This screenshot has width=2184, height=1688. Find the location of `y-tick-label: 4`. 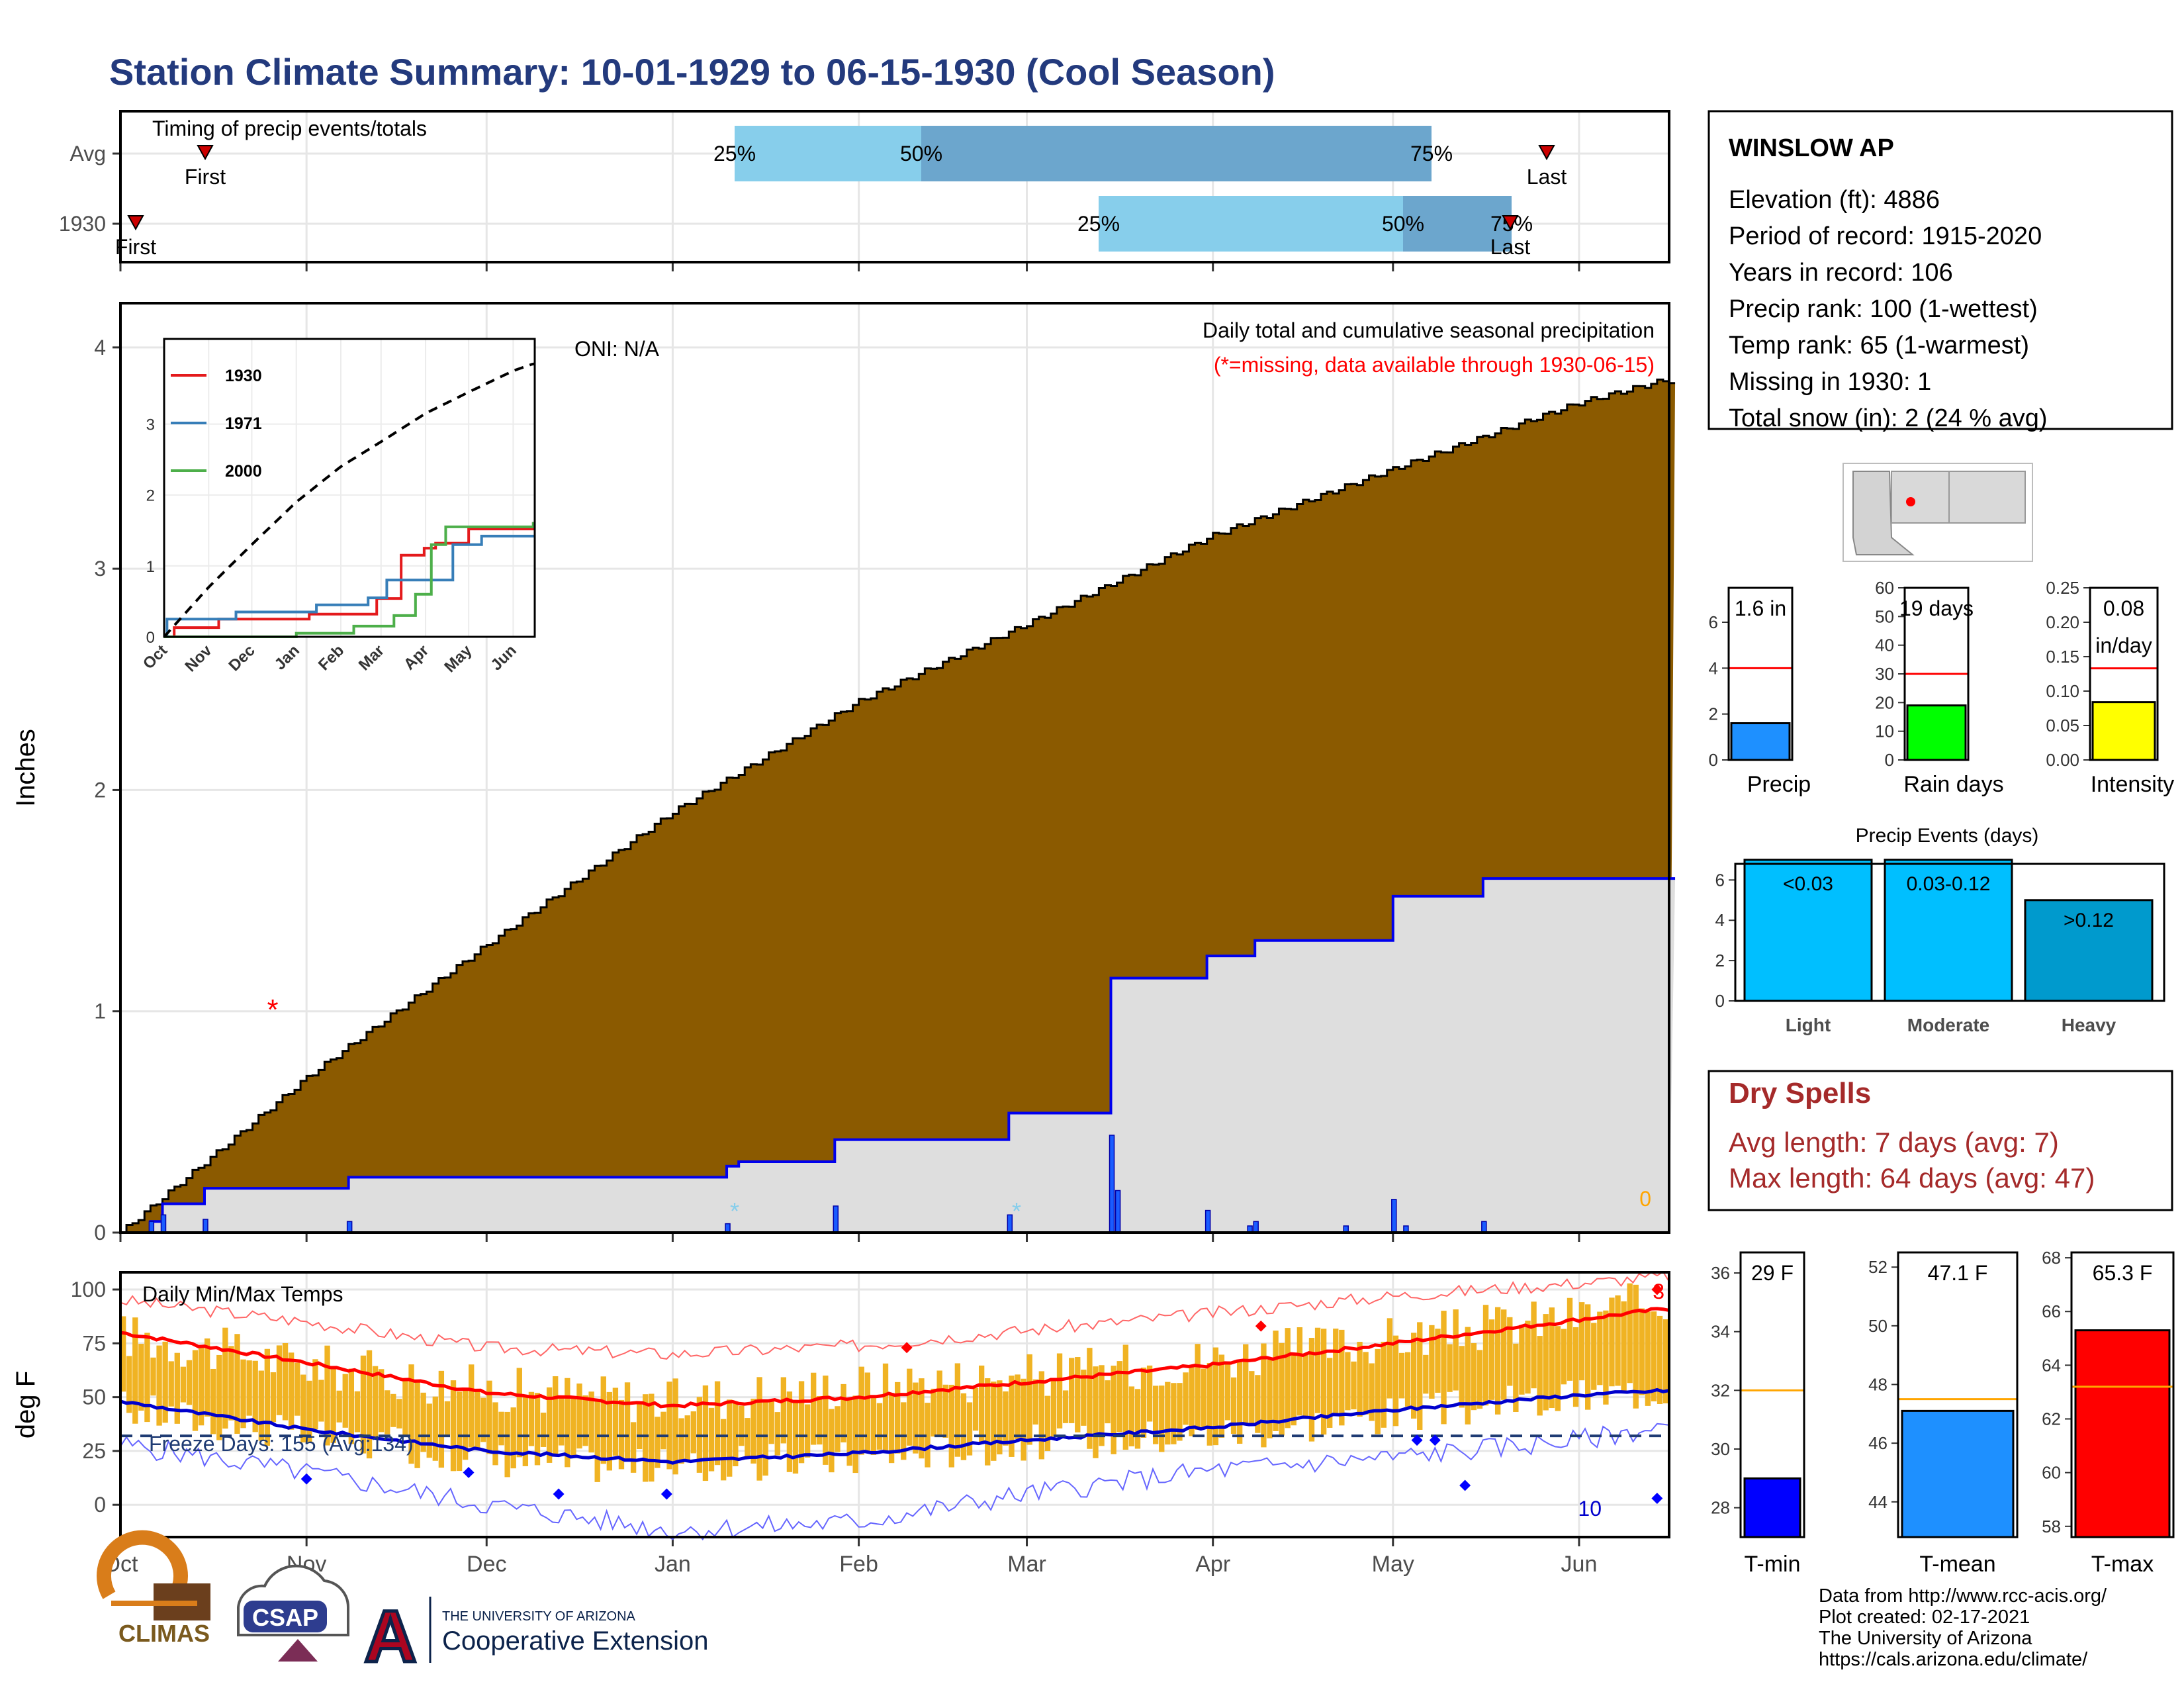

y-tick-label: 4 is located at coordinates (100, 347).